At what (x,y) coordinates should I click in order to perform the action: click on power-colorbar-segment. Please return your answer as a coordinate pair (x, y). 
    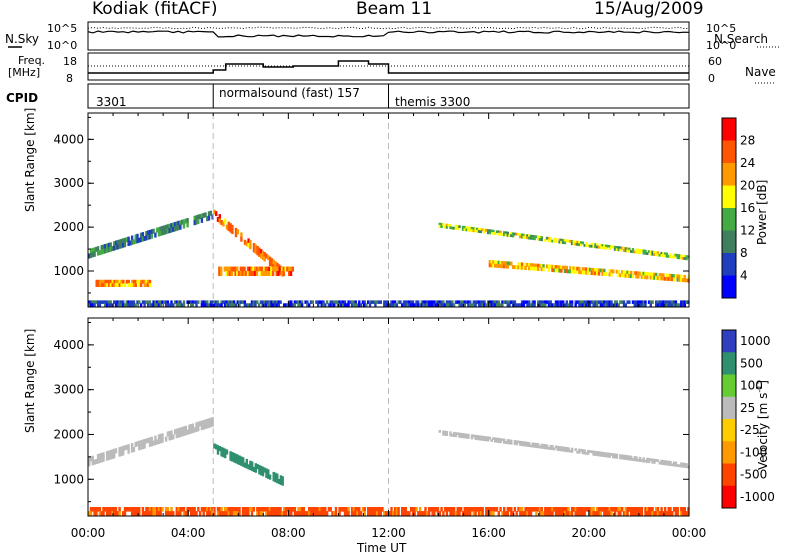
    Looking at the image, I should click on (729, 242).